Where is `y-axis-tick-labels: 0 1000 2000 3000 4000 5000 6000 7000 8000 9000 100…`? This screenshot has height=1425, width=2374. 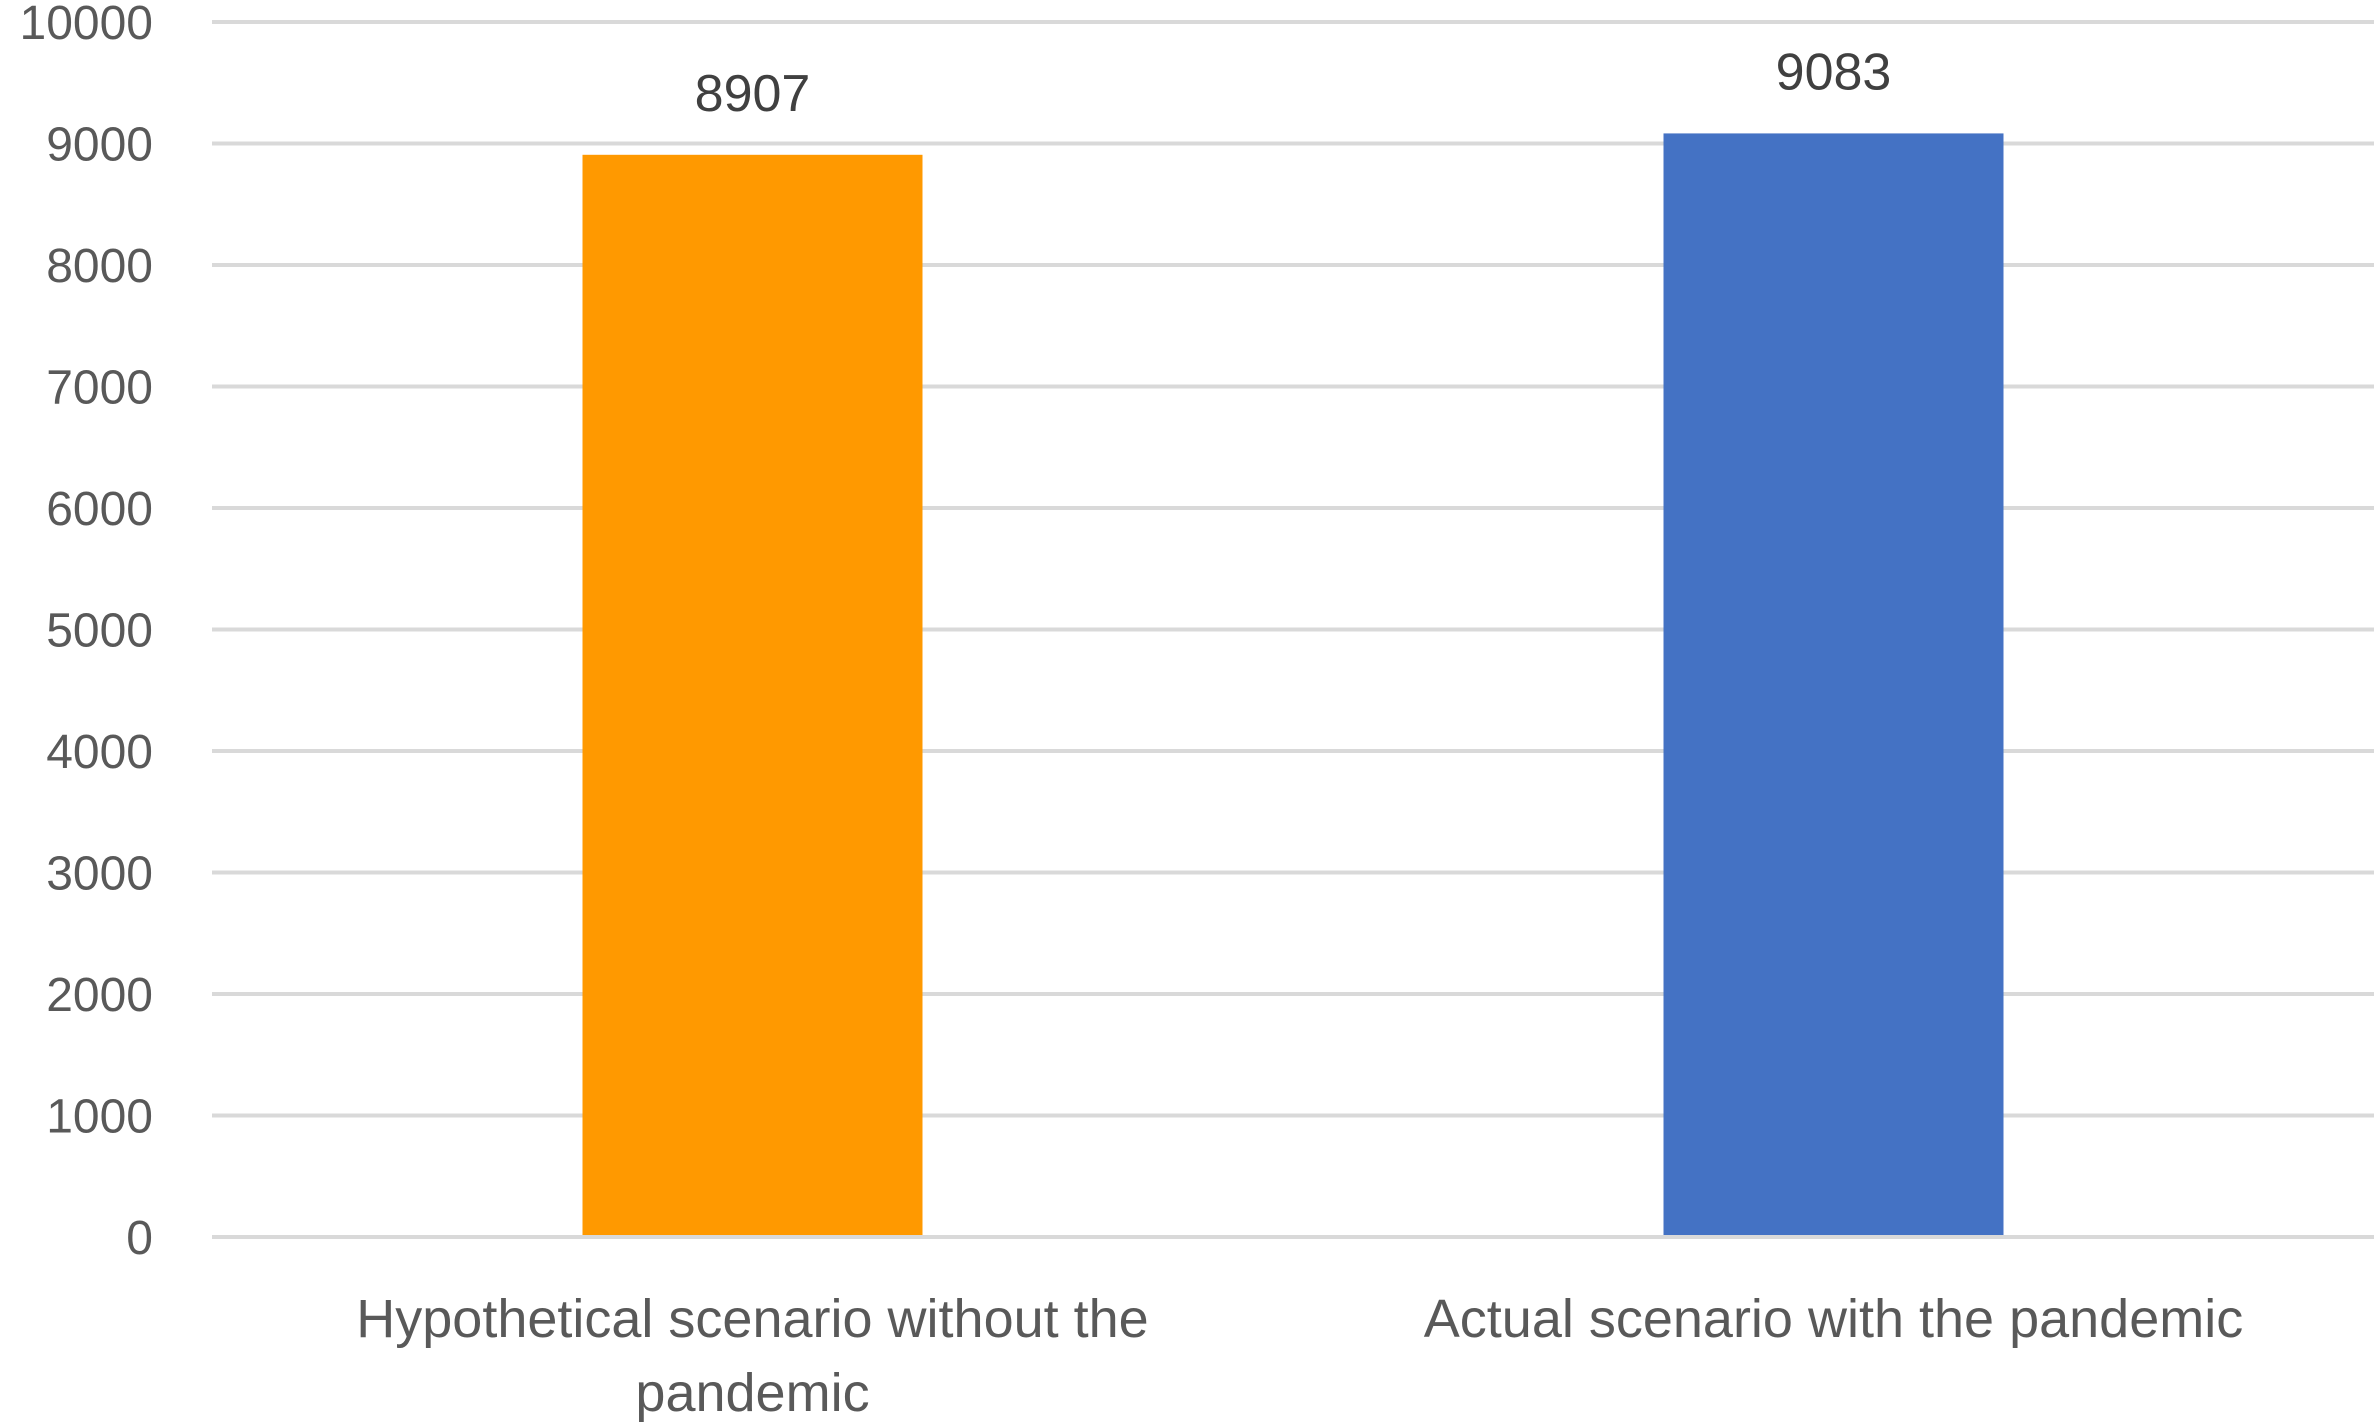
y-axis-tick-labels: 0 1000 2000 3000 4000 5000 6000 7000 8000 9000 100… is located at coordinates (86, 632).